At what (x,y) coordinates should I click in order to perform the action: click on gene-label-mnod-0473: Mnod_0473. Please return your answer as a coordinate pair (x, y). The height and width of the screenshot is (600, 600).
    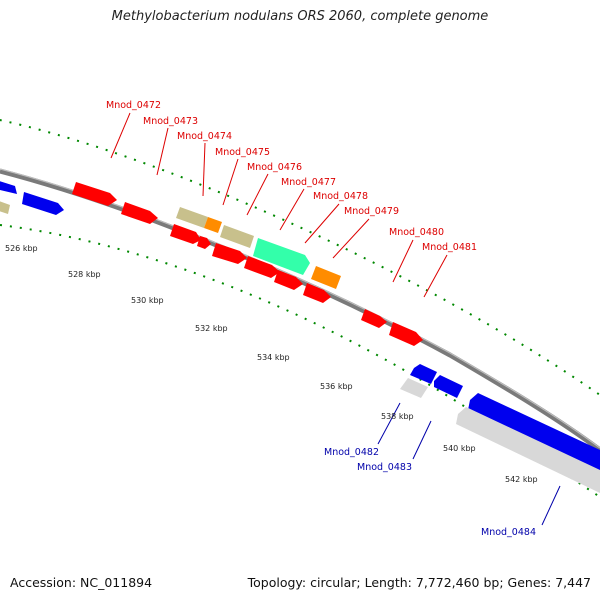
    Looking at the image, I should click on (170, 121).